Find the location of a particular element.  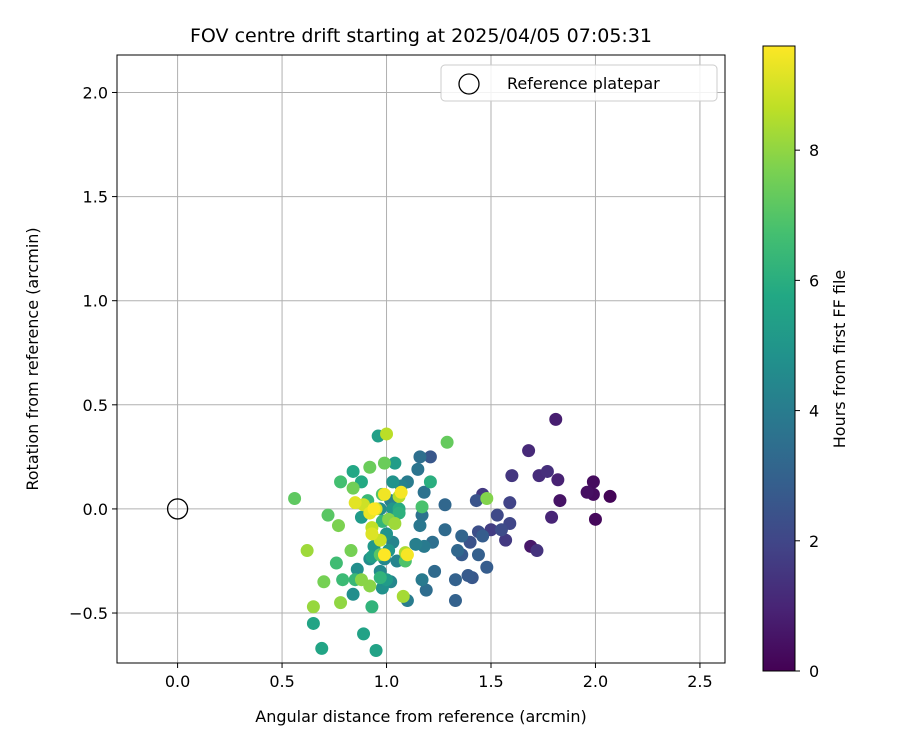

colorbar-tick-label: 6 is located at coordinates (814, 280).